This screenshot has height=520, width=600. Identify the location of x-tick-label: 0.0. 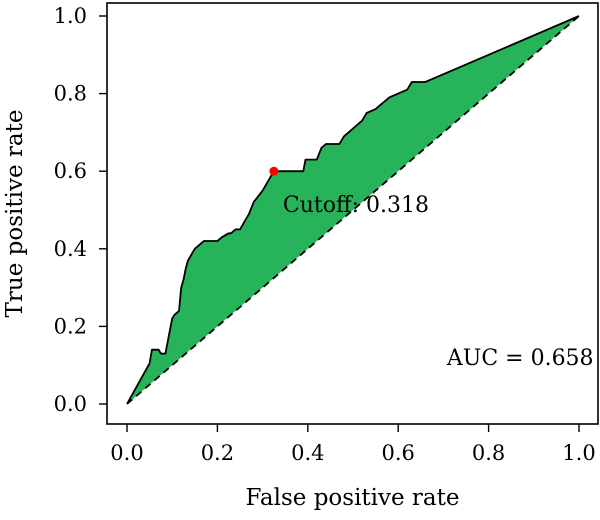
(126, 453).